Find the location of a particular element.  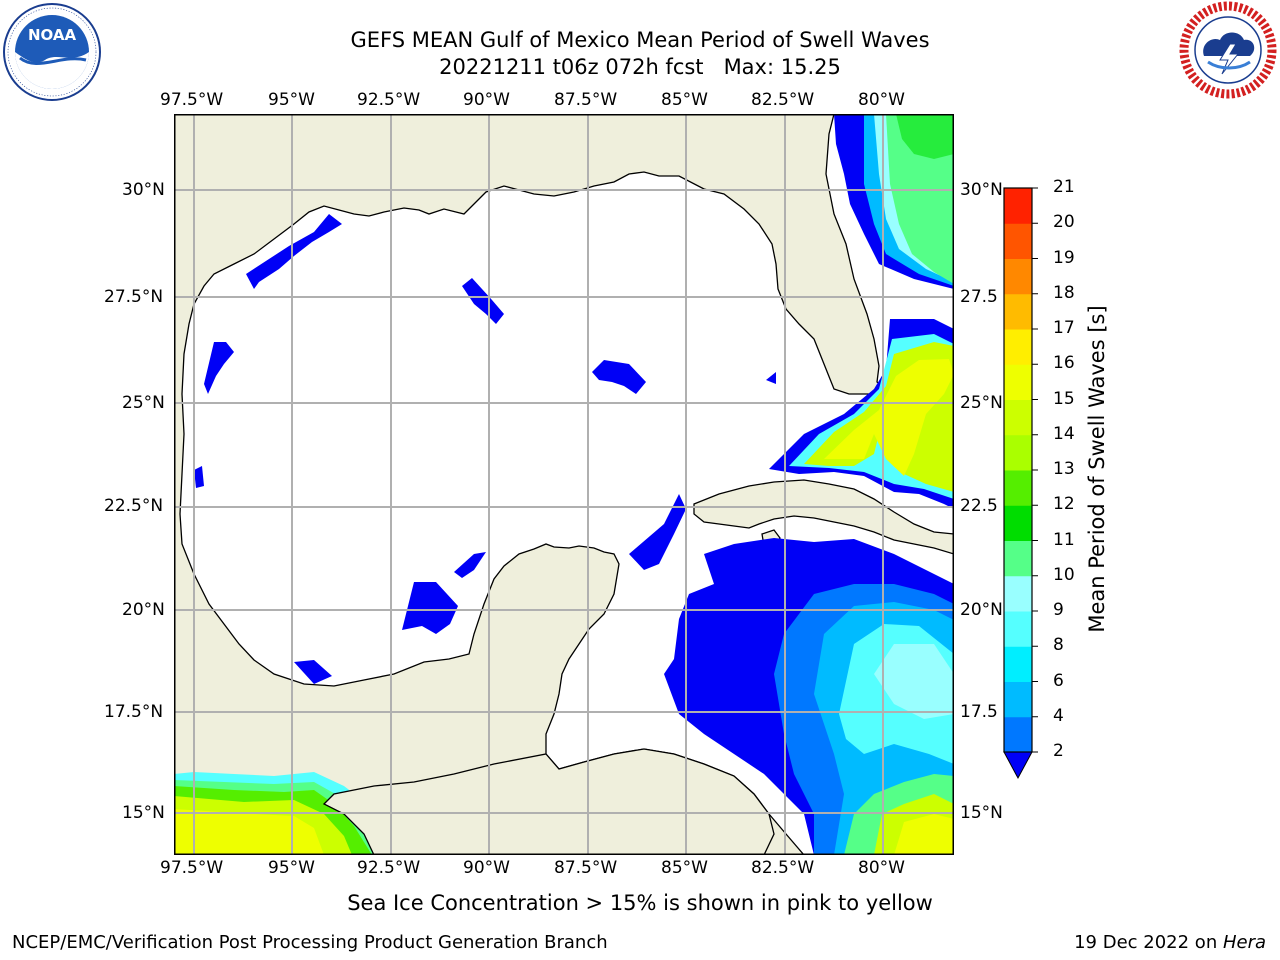

colorbar-tick-label: 12 is located at coordinates (1064, 504).